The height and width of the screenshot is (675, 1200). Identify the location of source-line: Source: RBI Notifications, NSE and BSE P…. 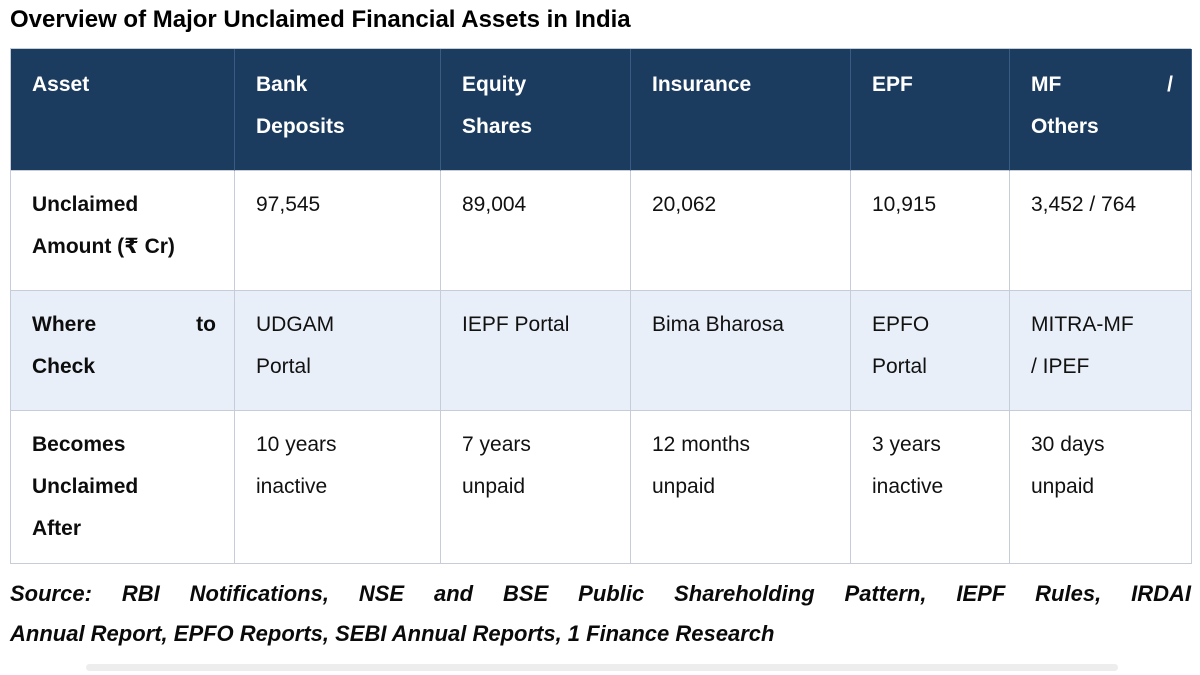
(600, 593).